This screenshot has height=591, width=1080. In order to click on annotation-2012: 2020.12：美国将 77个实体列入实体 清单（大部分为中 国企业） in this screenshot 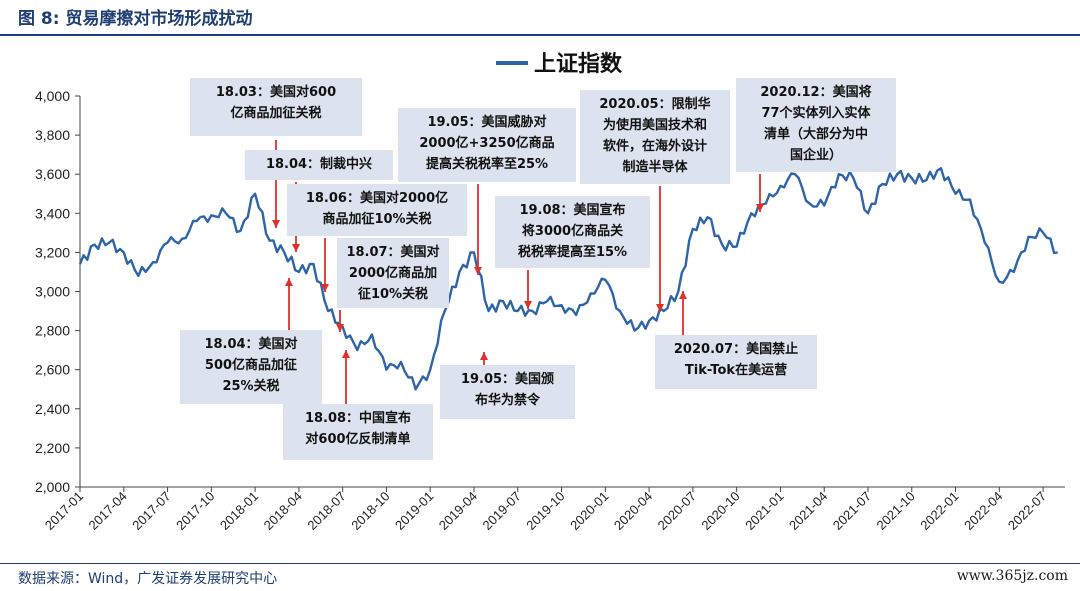, I will do `click(816, 125)`.